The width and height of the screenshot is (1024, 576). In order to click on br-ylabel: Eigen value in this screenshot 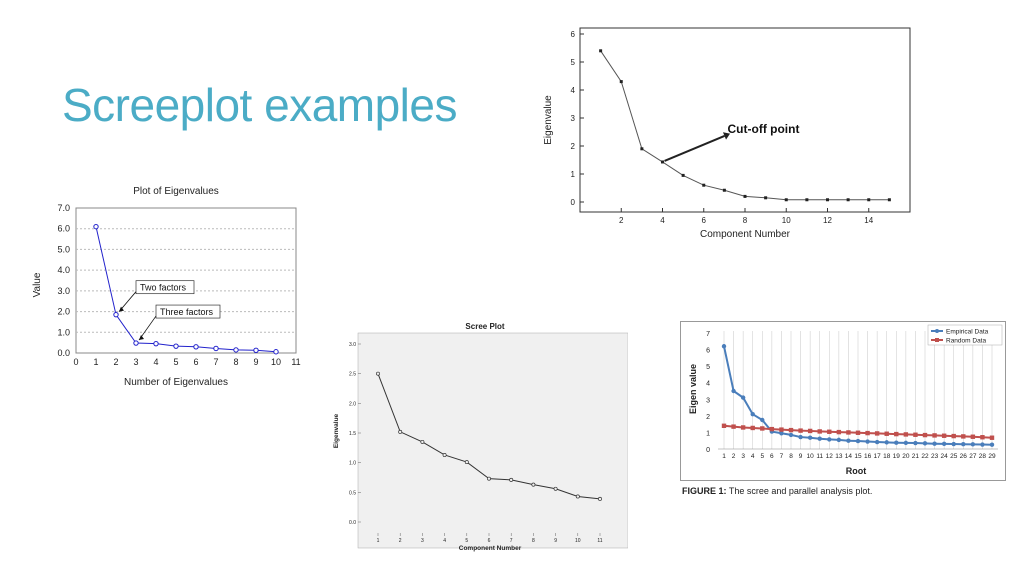, I will do `click(693, 389)`.